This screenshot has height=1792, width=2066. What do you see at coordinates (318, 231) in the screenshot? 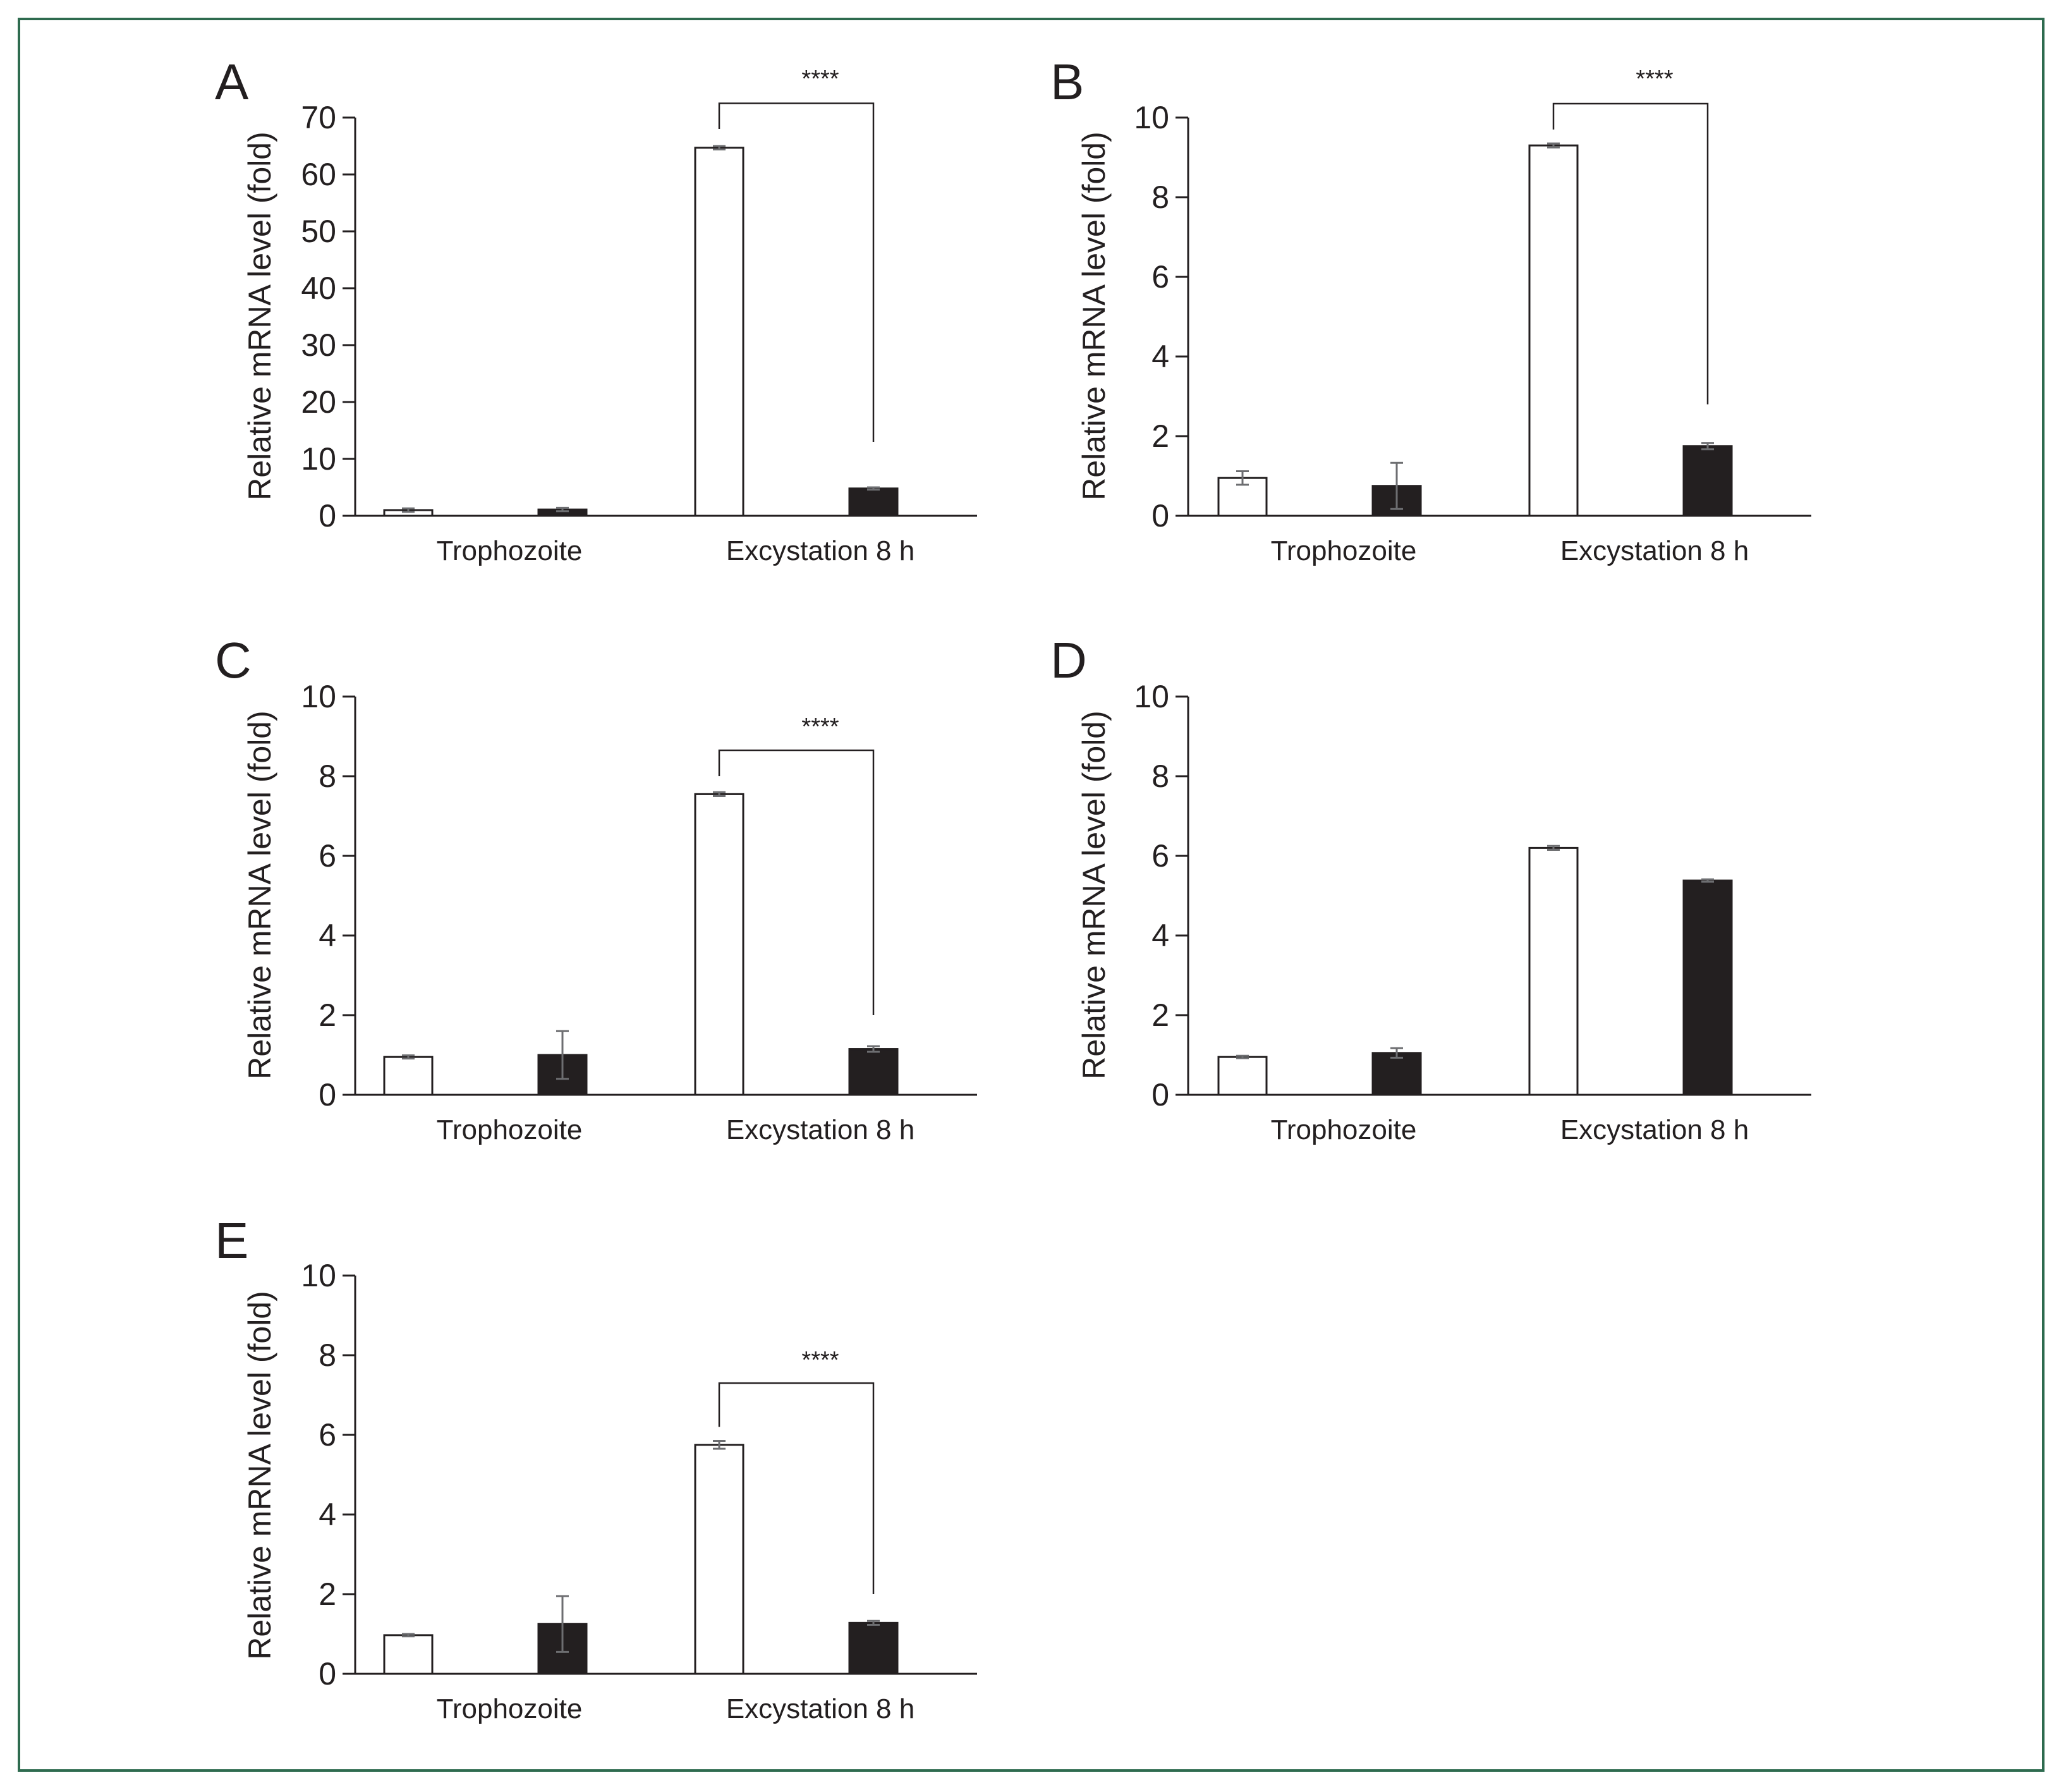
I see `y-tick-label: 50` at bounding box center [318, 231].